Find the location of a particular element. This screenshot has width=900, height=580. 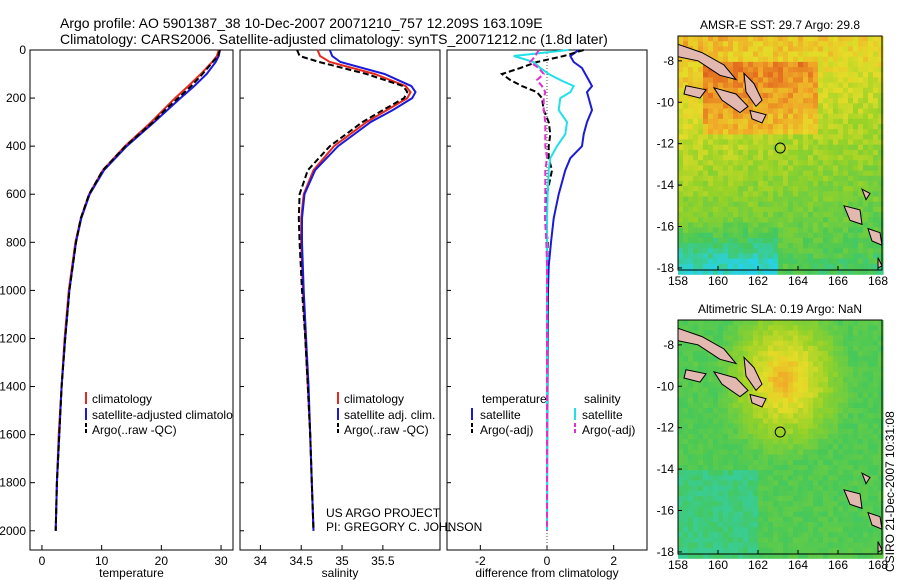

y-tick-label: 1200 is located at coordinates (13, 338).